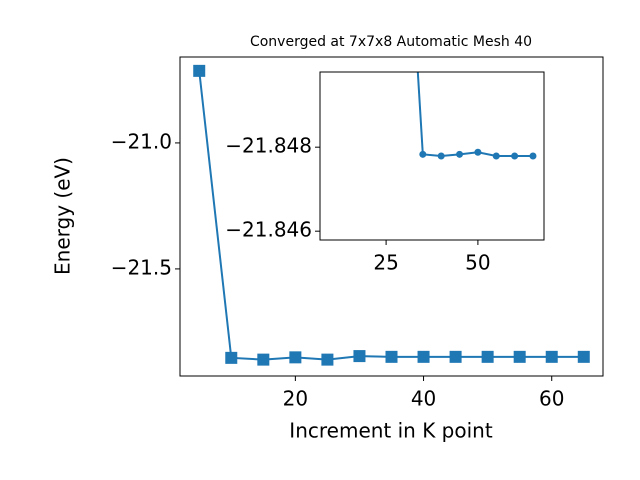 The height and width of the screenshot is (480, 640). What do you see at coordinates (391, 42) in the screenshot?
I see `chart-title: Converged at 7x7x8 Automatic Mesh 40` at bounding box center [391, 42].